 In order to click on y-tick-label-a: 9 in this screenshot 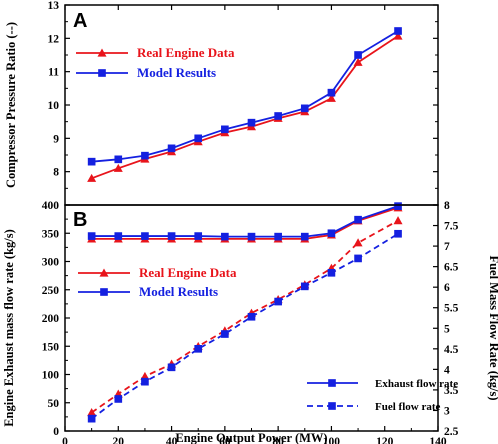, I will do `click(56, 139)`.